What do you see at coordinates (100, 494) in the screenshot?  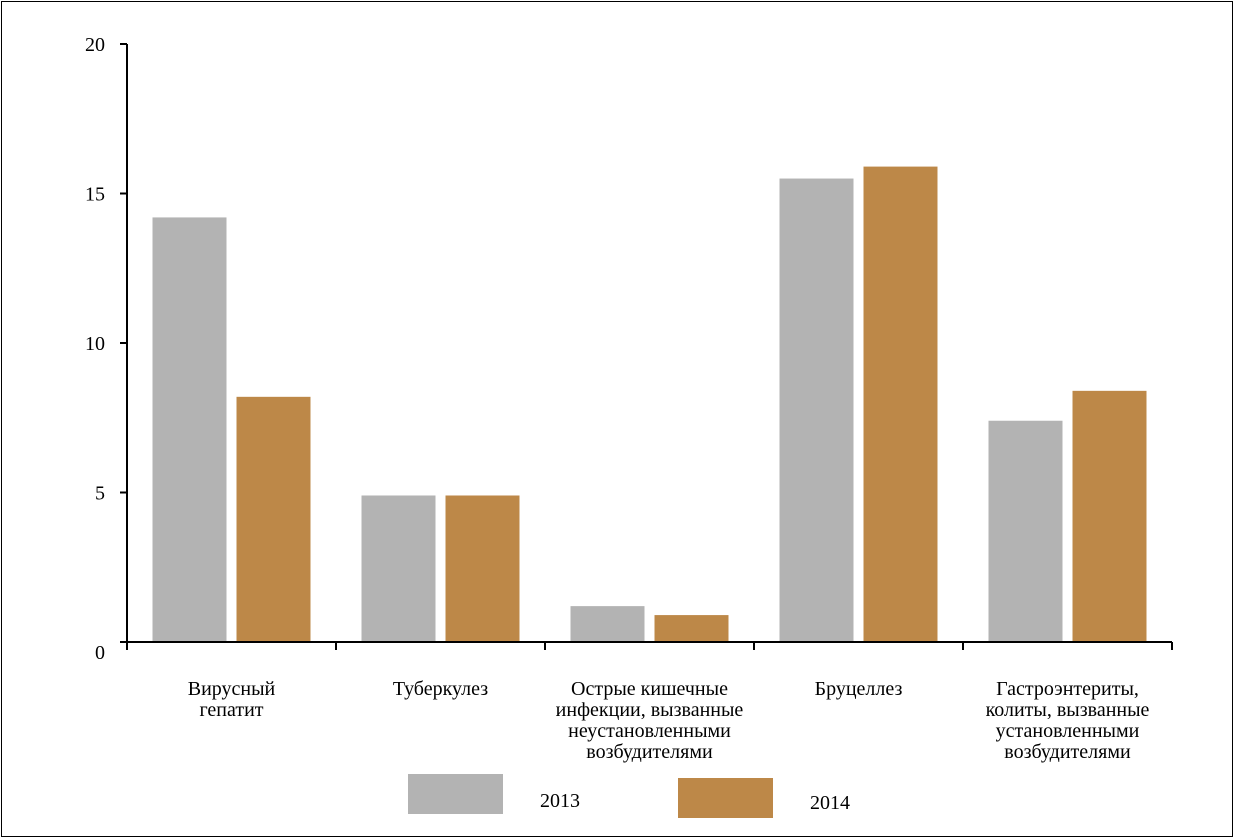 I see `y-tick-label-5: 5` at bounding box center [100, 494].